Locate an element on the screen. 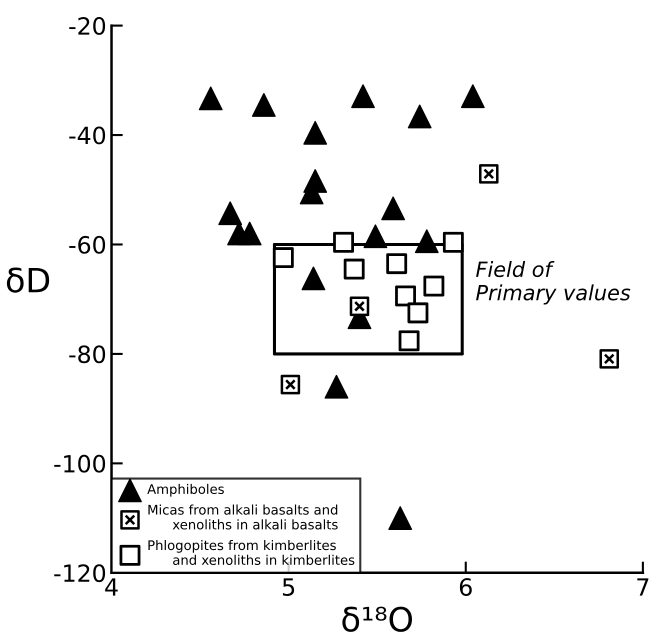 The height and width of the screenshot is (640, 656). legend-label: Phlogopites from kimberlites and xenoliths in kimberlites is located at coordinates (251, 552).